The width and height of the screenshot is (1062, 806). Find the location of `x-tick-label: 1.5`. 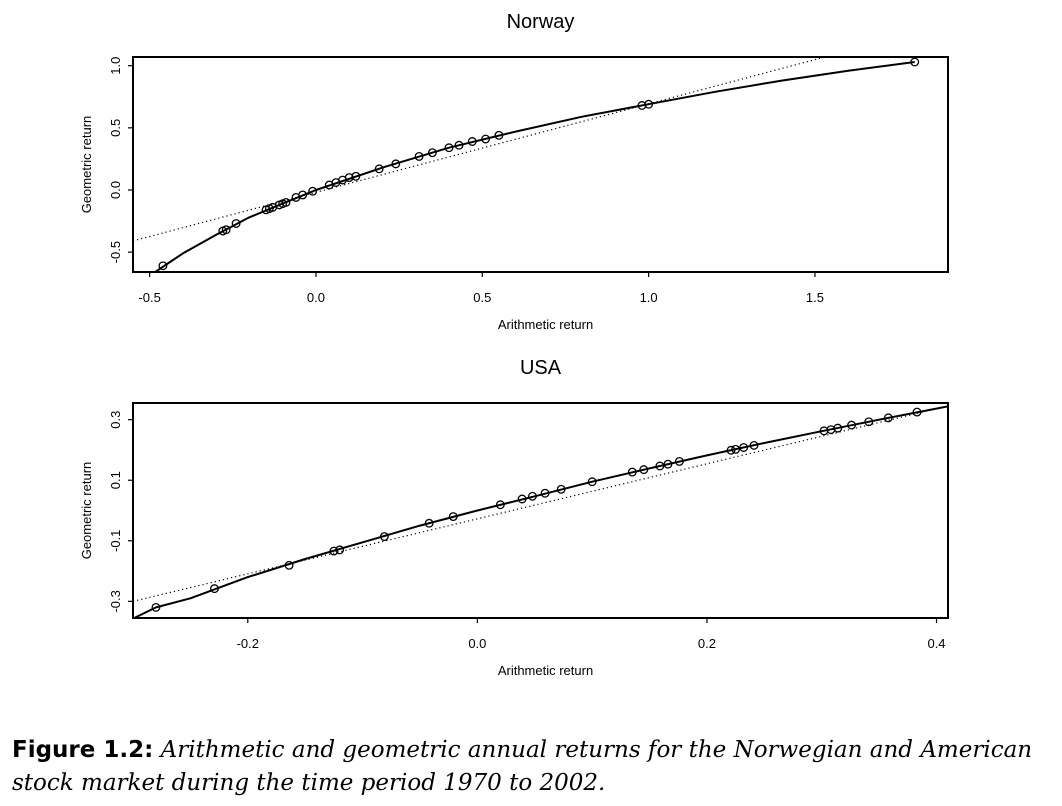

x-tick-label: 1.5 is located at coordinates (815, 297).